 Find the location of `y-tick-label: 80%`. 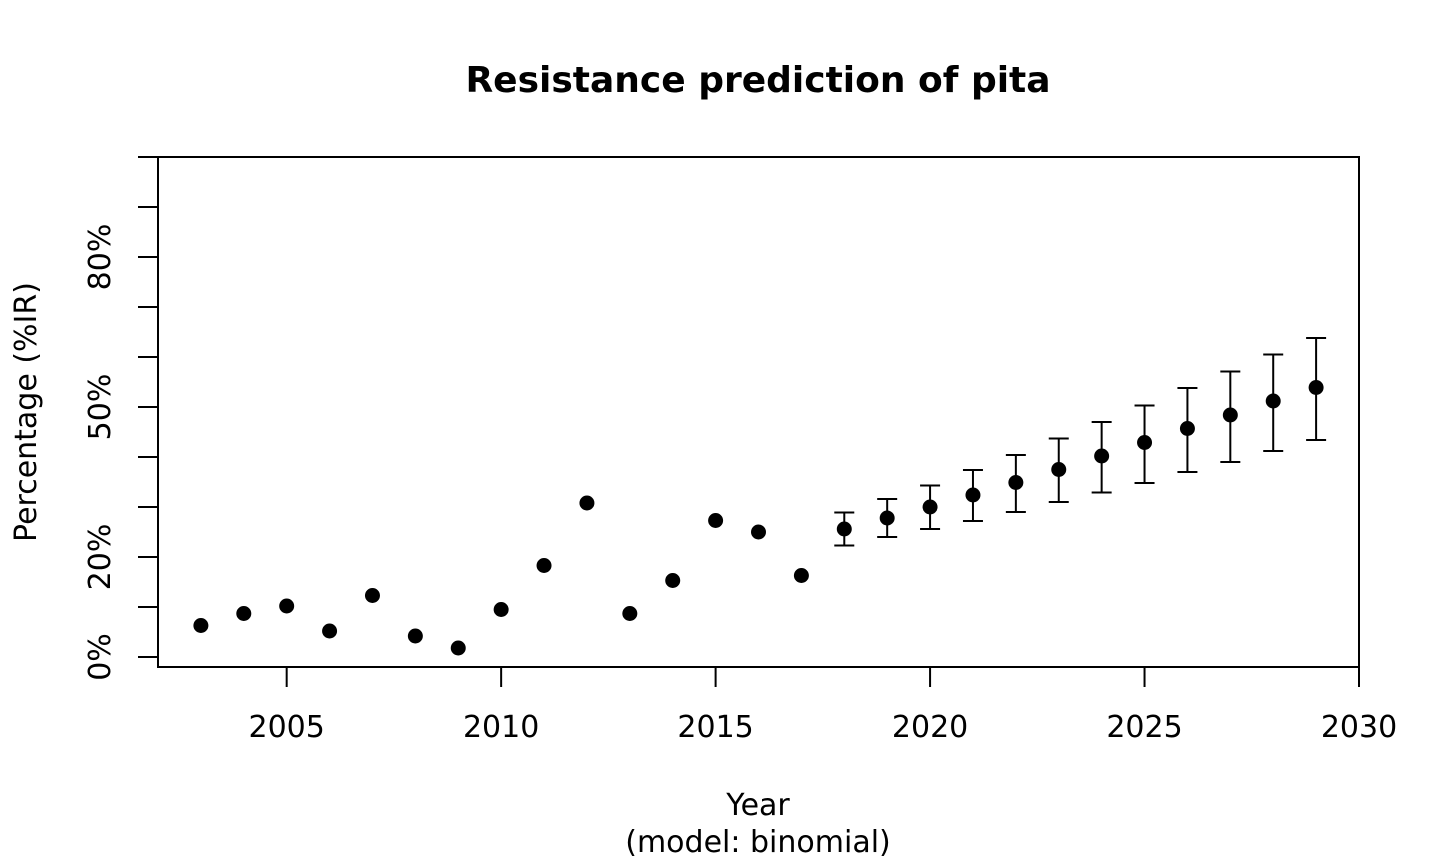

y-tick-label: 80% is located at coordinates (100, 257).